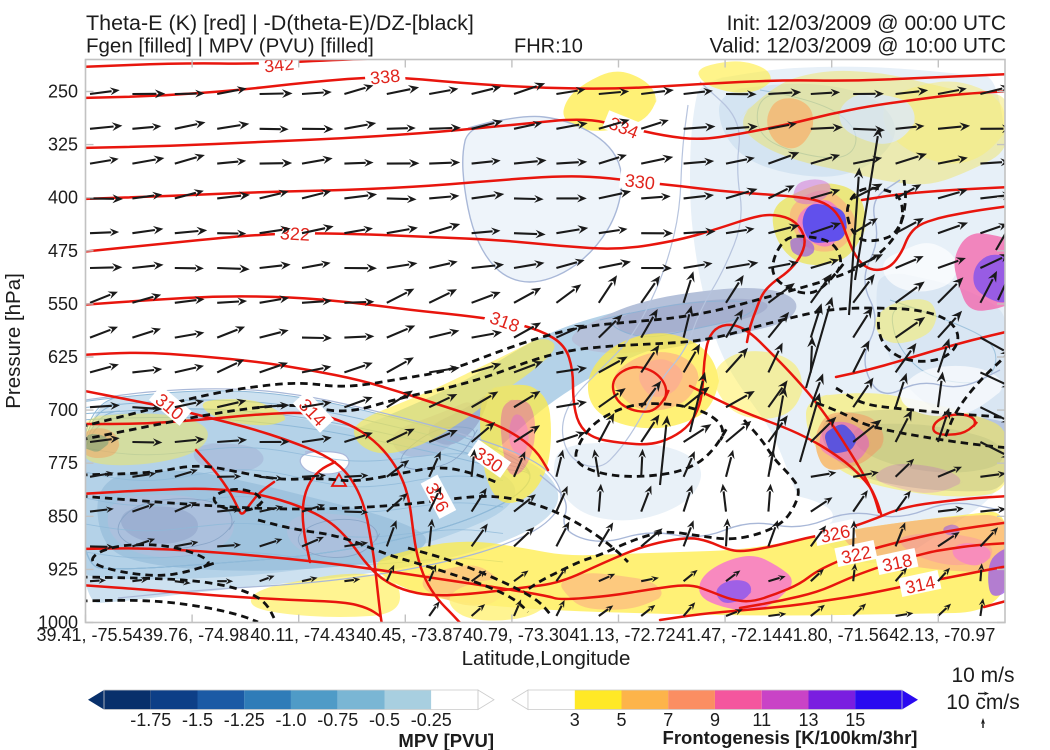 The height and width of the screenshot is (750, 1050). I want to click on svg-text: 475, so click(63, 251).